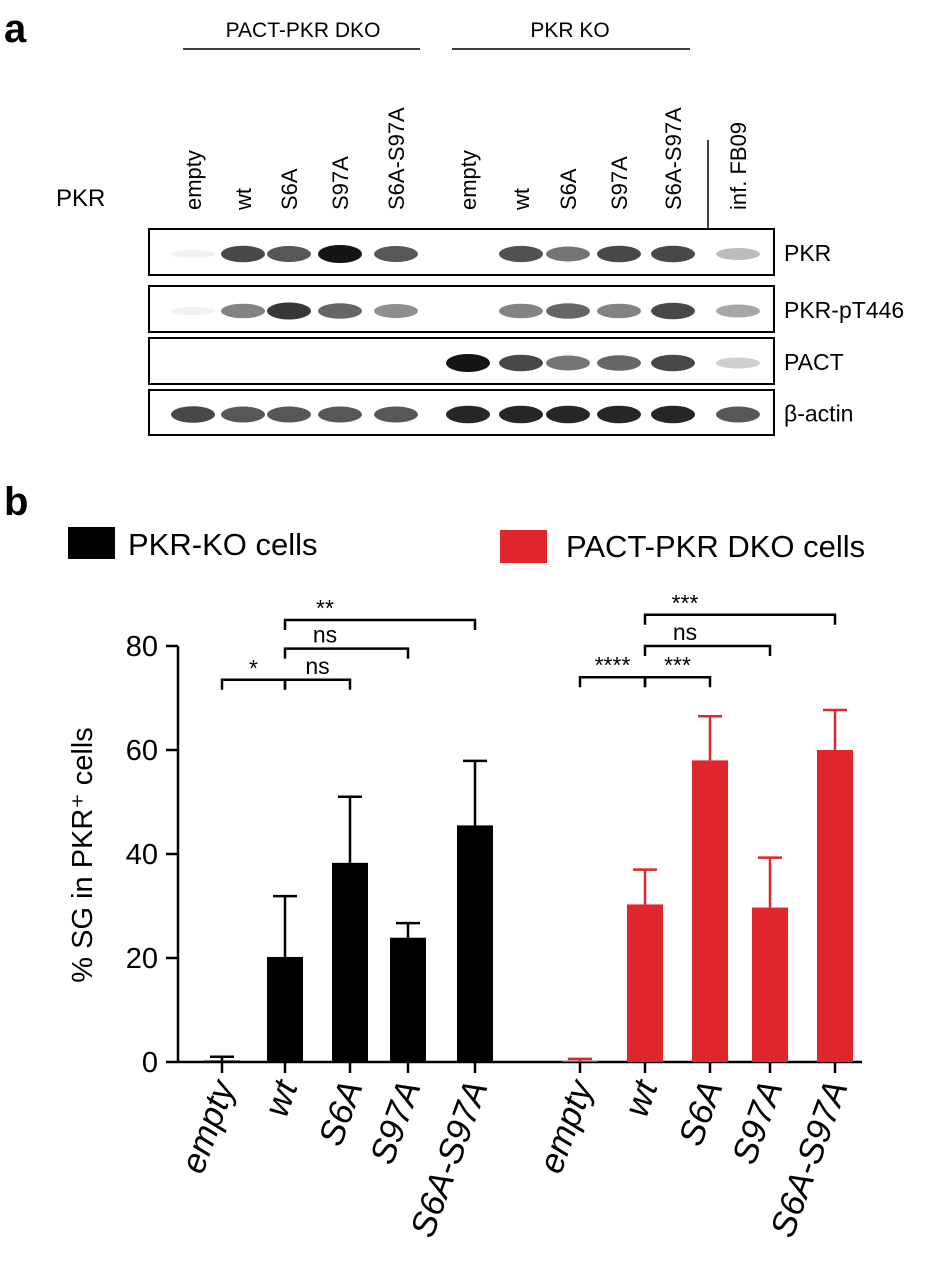  Describe the element at coordinates (142, 647) in the screenshot. I see `y-tick-label: 80` at that location.